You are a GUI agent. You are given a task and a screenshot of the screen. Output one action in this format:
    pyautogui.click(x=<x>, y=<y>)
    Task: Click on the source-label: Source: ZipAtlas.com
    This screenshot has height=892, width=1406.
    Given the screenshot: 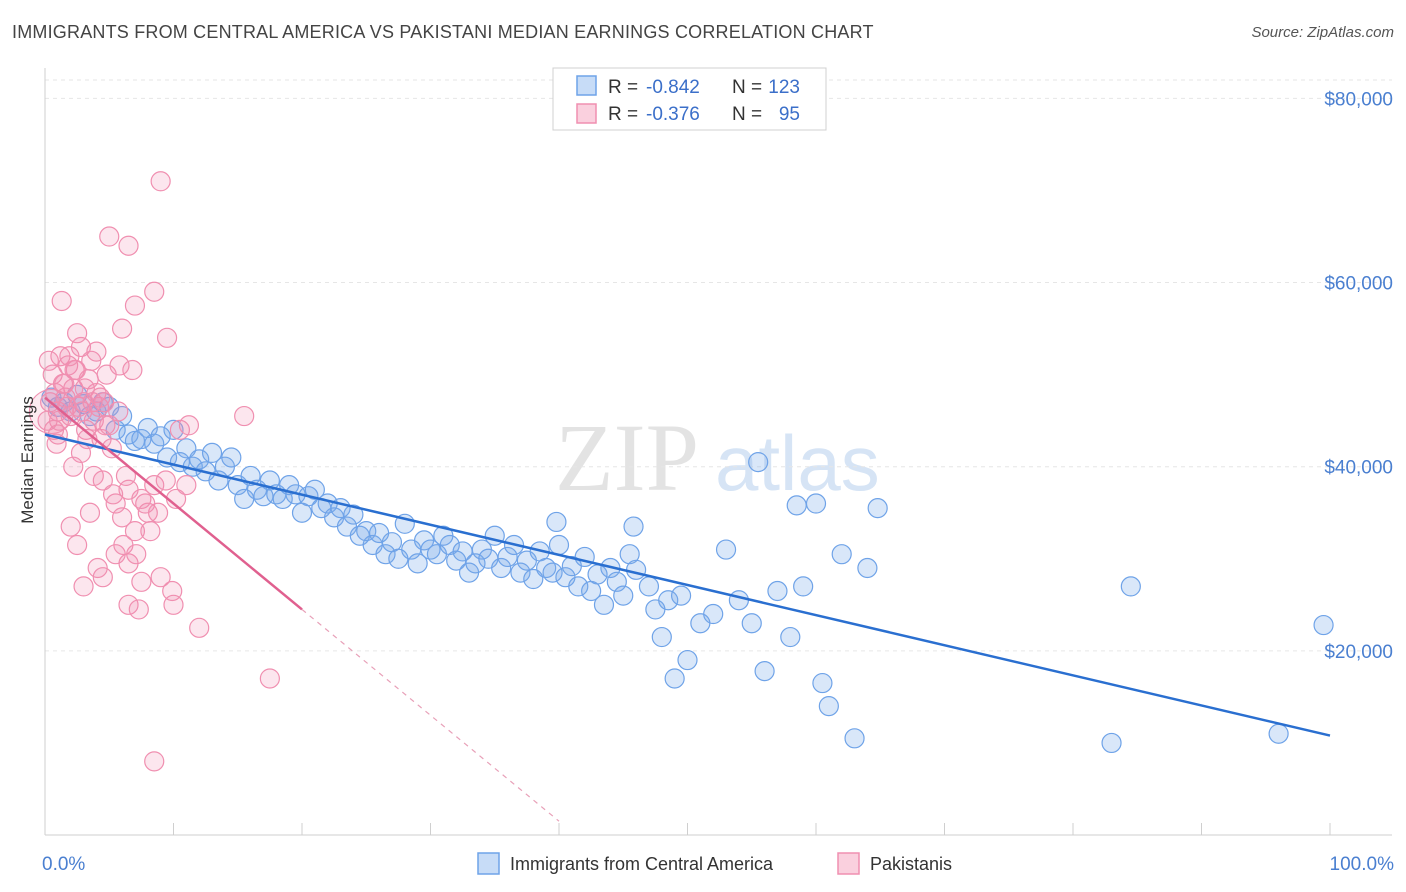 What is the action you would take?
    pyautogui.click(x=1322, y=32)
    